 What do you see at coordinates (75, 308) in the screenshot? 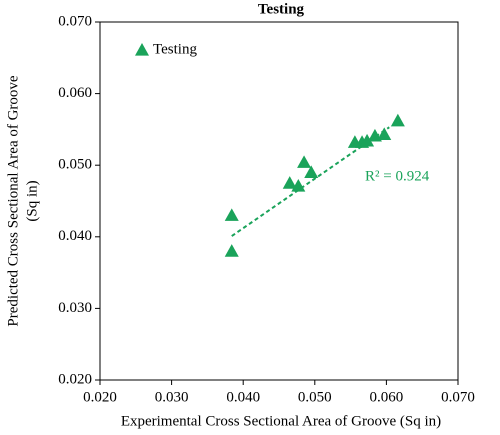
I see `y-tick-label: 0.030` at bounding box center [75, 308].